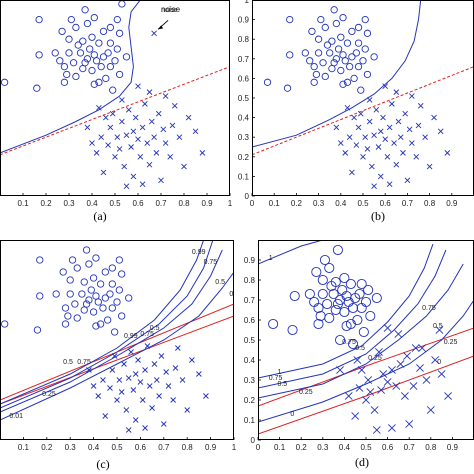 The height and width of the screenshot is (474, 474). What do you see at coordinates (169, 10) in the screenshot?
I see `contour-label: noise` at bounding box center [169, 10].